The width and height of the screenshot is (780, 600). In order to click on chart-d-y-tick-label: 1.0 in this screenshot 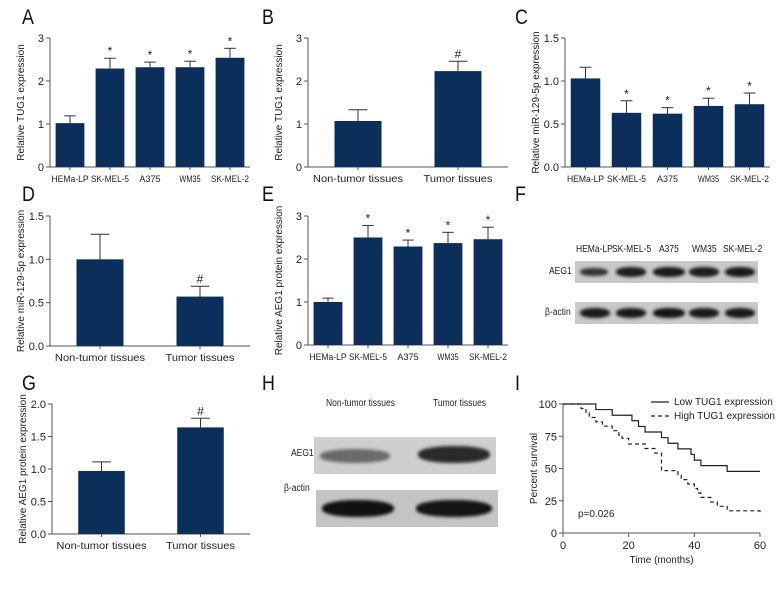, I will do `click(36, 260)`.